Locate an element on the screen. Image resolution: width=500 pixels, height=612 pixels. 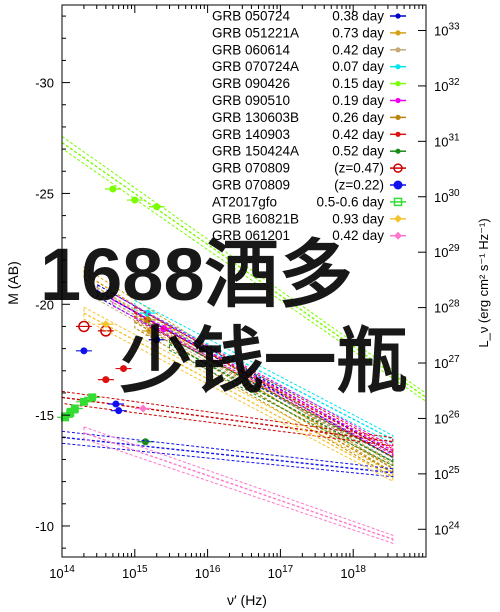
y2-tick-label: 1032 is located at coordinates (447, 85).